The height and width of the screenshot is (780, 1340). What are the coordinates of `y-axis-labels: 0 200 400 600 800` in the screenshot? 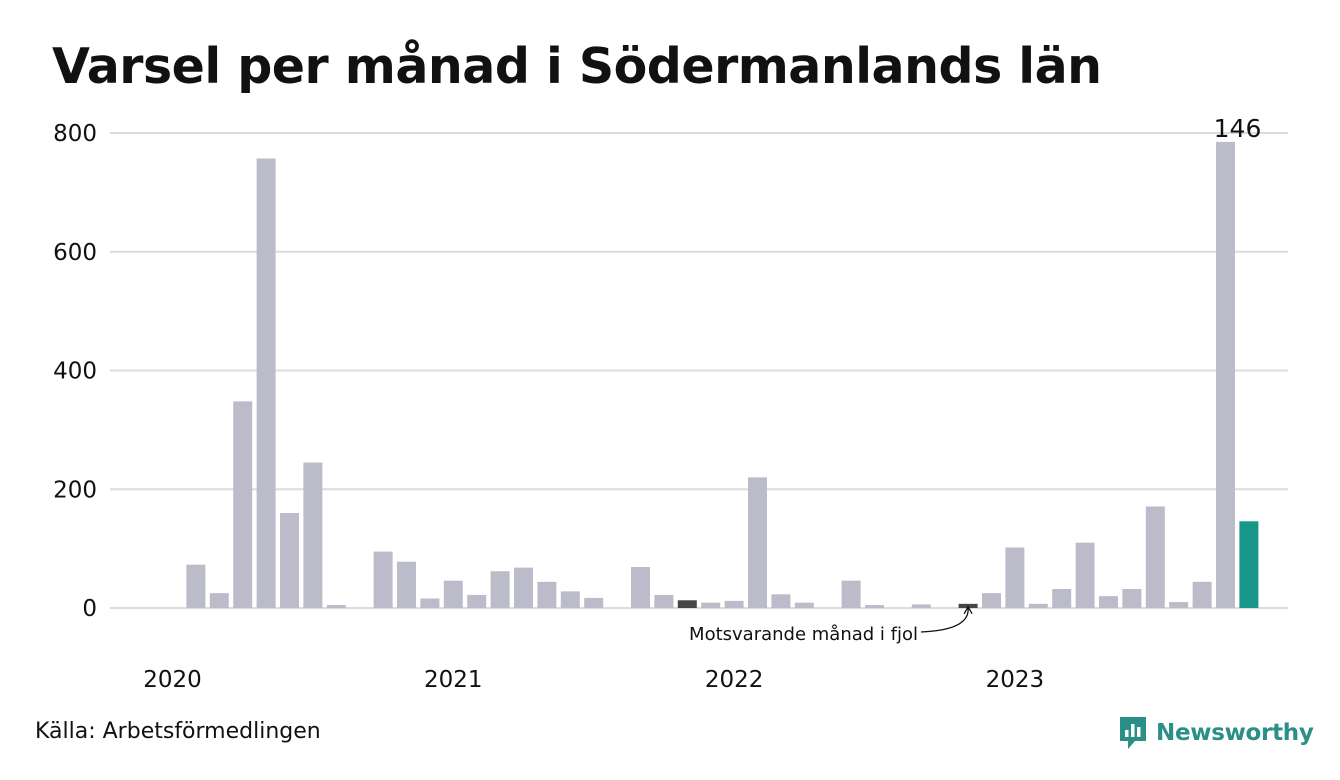 It's located at (75, 371).